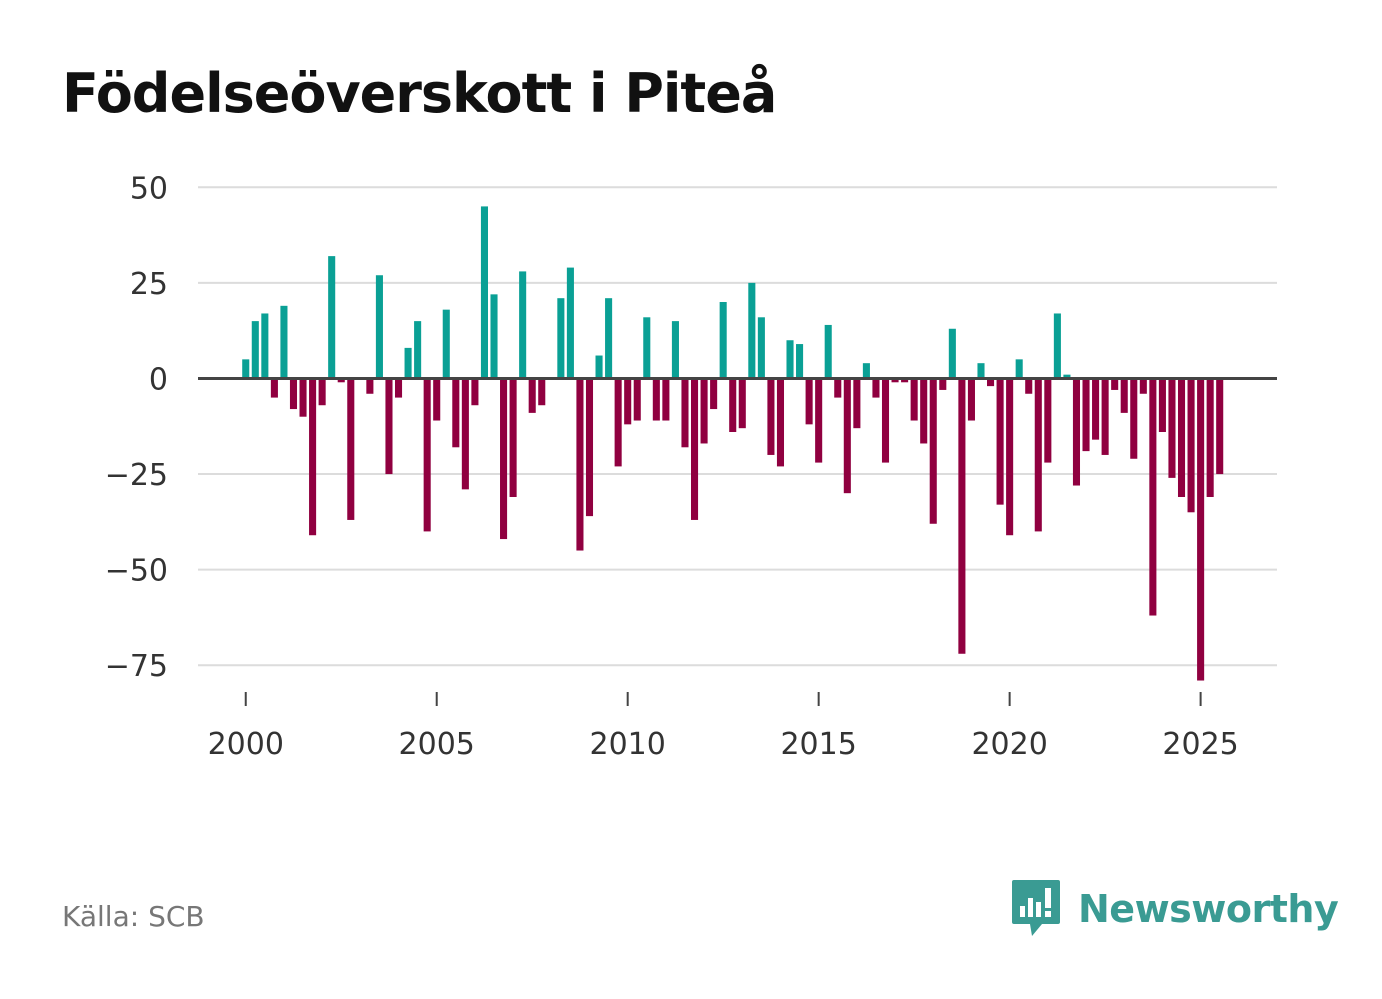  Describe the element at coordinates (1036, 908) in the screenshot. I see `newsworthy-logo-icon` at that location.